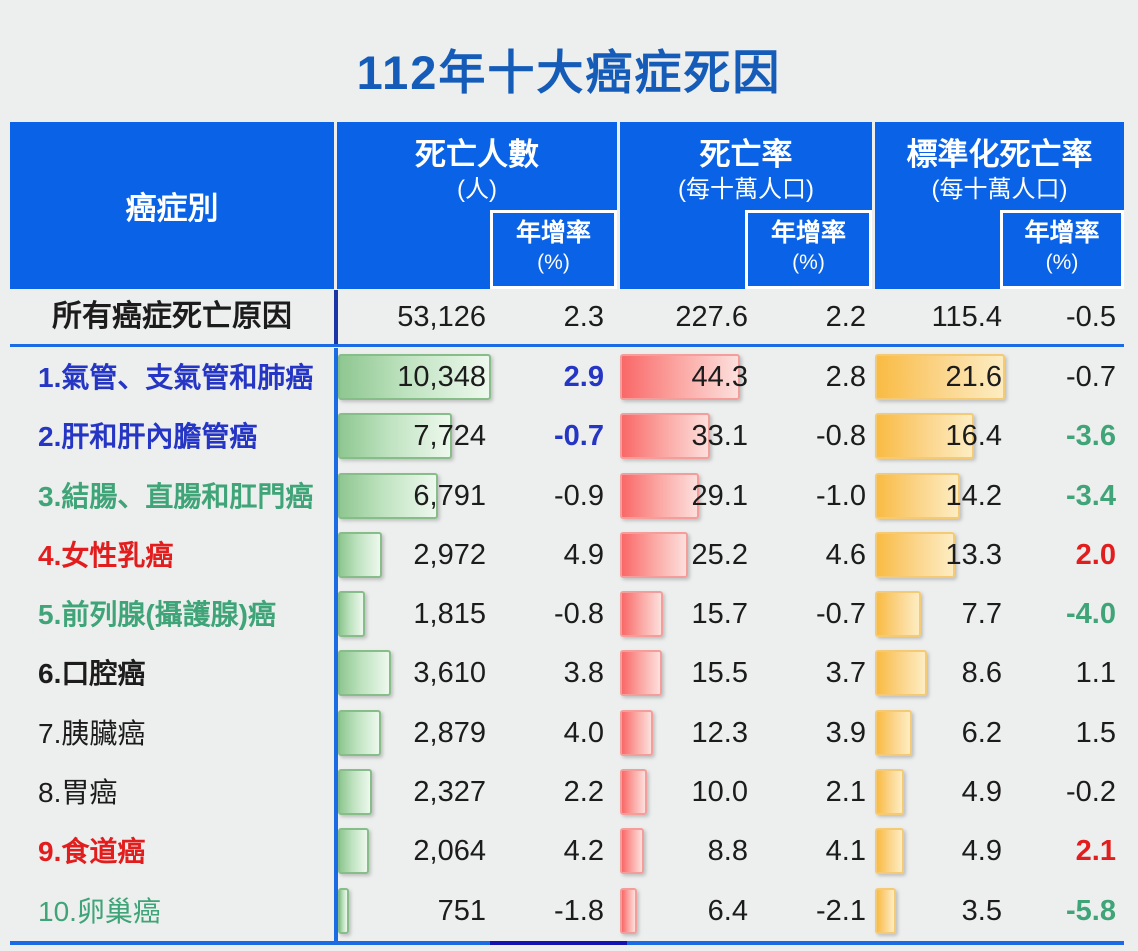 Image resolution: width=1138 pixels, height=951 pixels. What do you see at coordinates (567, 345) in the screenshot?
I see `summary-separator-line` at bounding box center [567, 345].